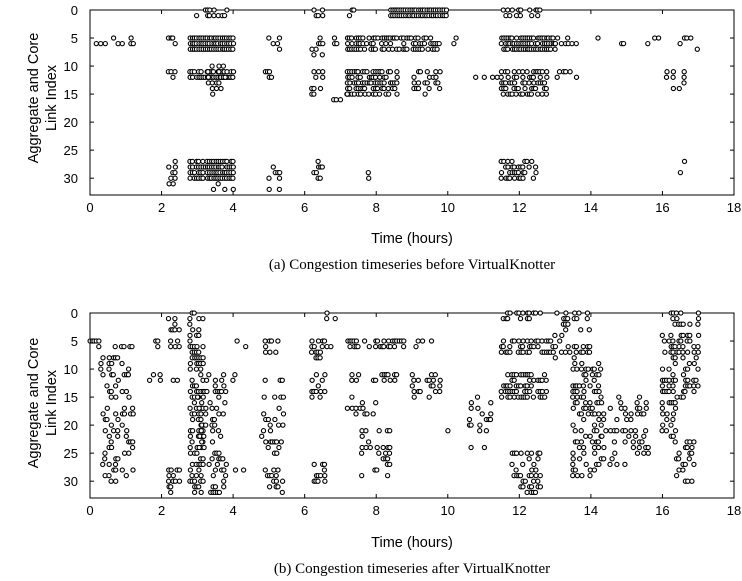 Image resolution: width=742 pixels, height=581 pixels. I want to click on x-tick-label: 12, so click(519, 207).